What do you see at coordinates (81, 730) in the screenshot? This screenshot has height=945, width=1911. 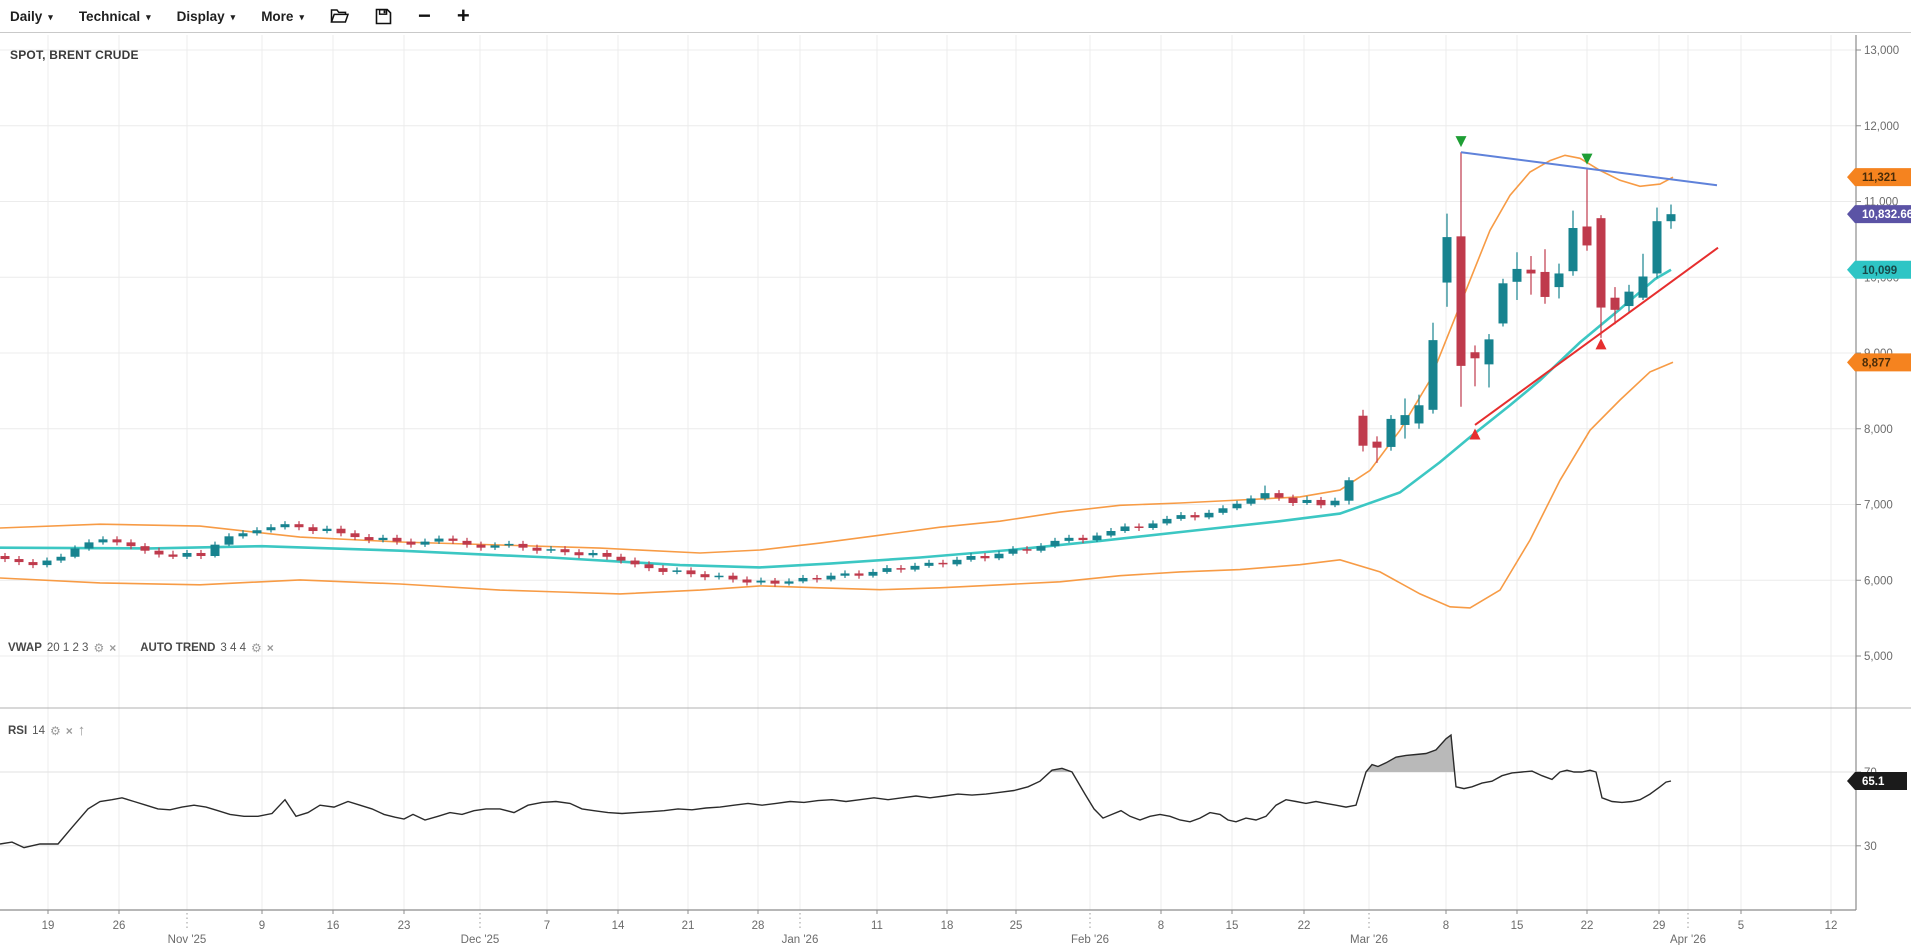 I see `move-up-icon: ↑` at bounding box center [81, 730].